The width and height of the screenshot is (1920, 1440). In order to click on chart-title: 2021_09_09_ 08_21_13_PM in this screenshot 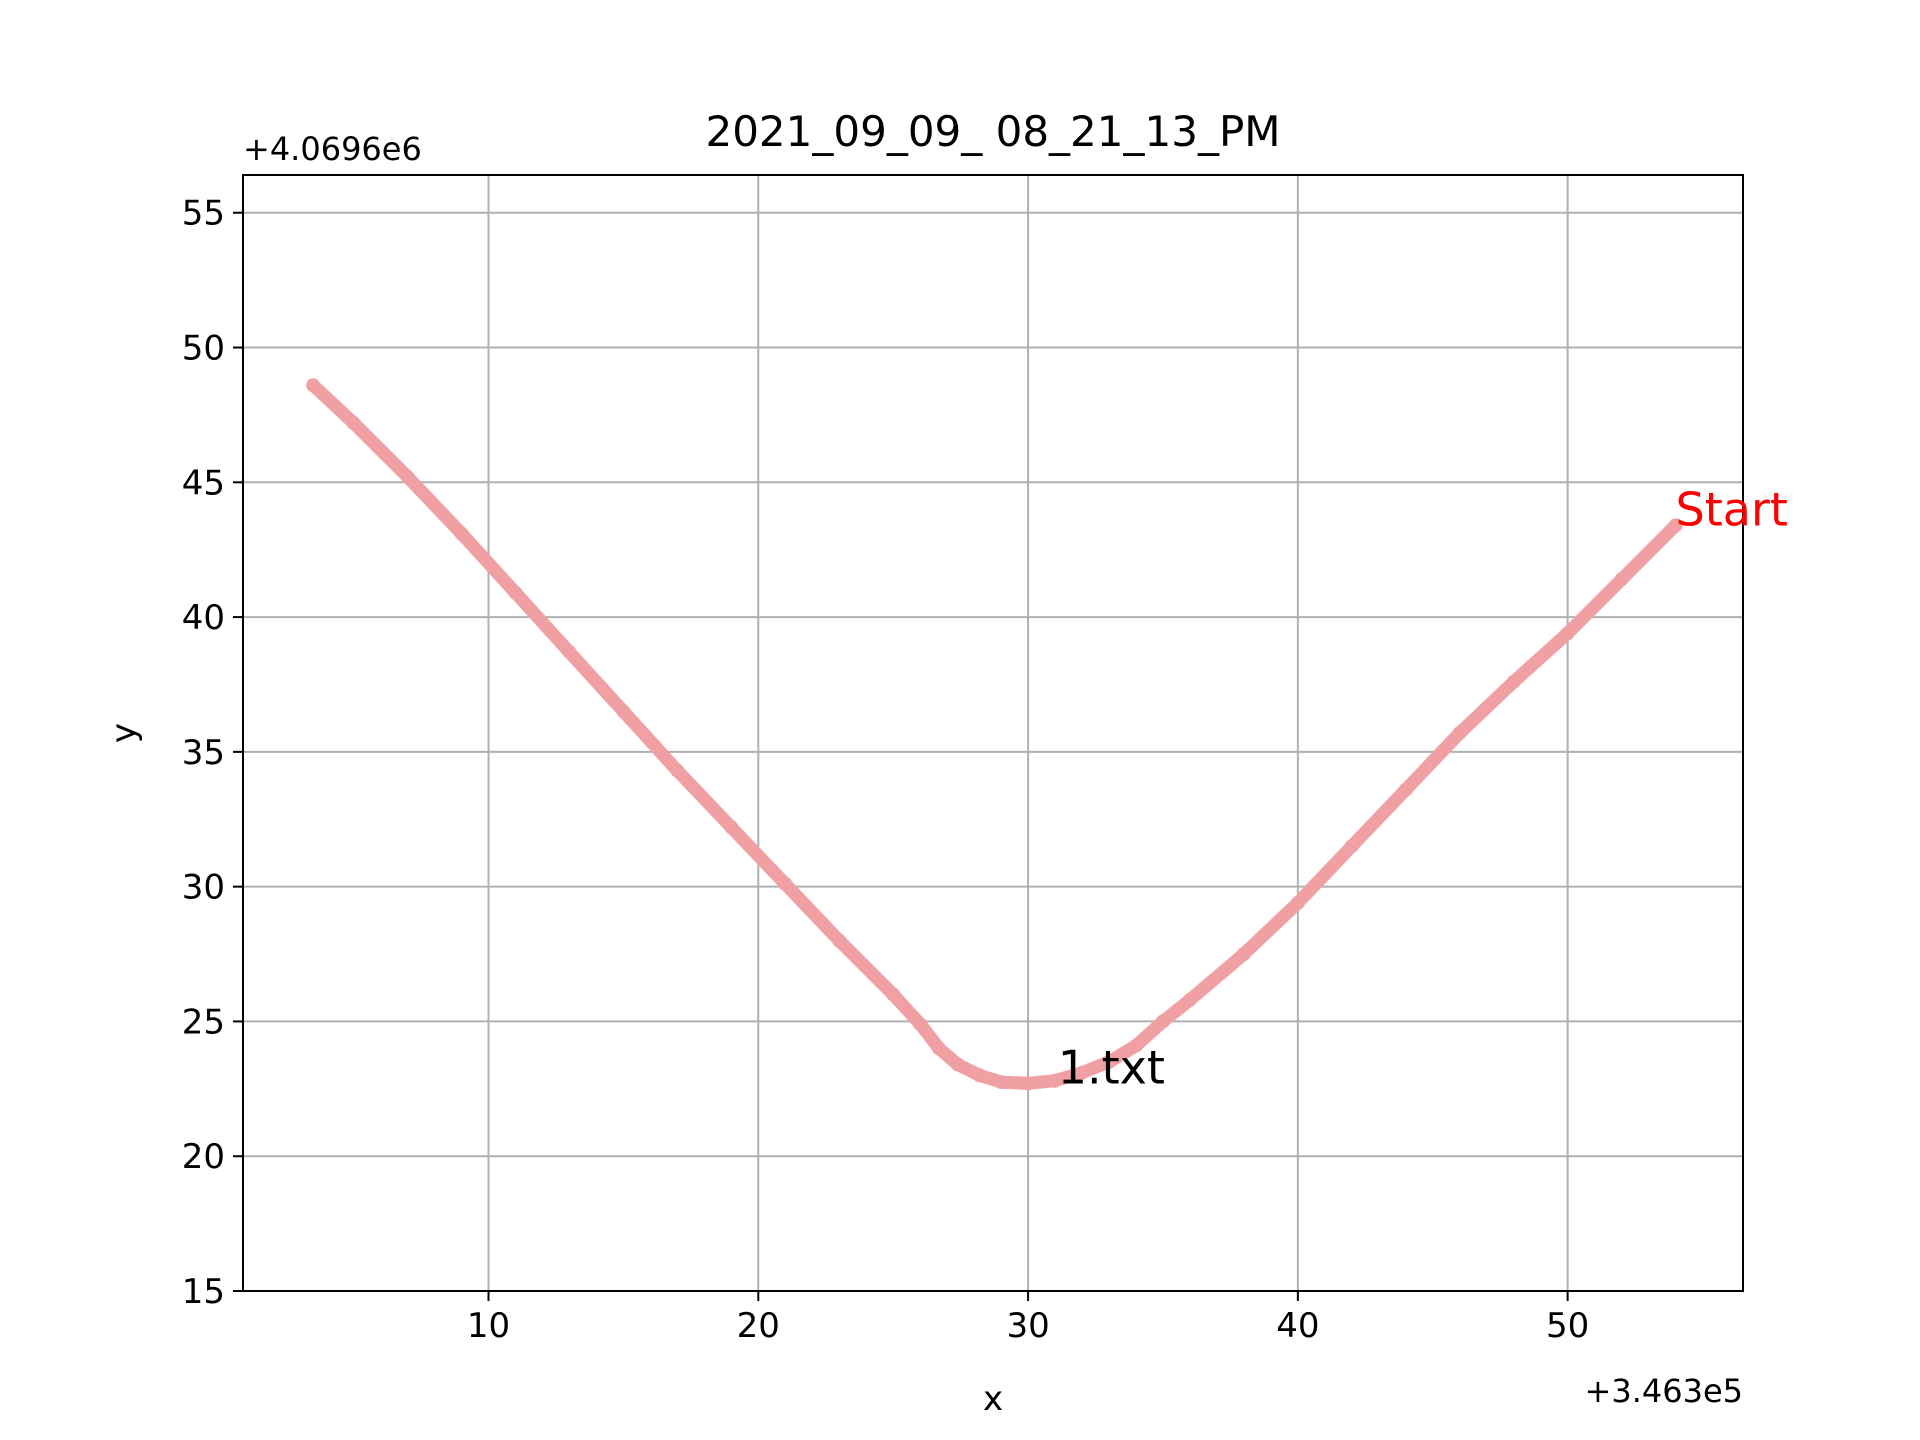, I will do `click(992, 131)`.